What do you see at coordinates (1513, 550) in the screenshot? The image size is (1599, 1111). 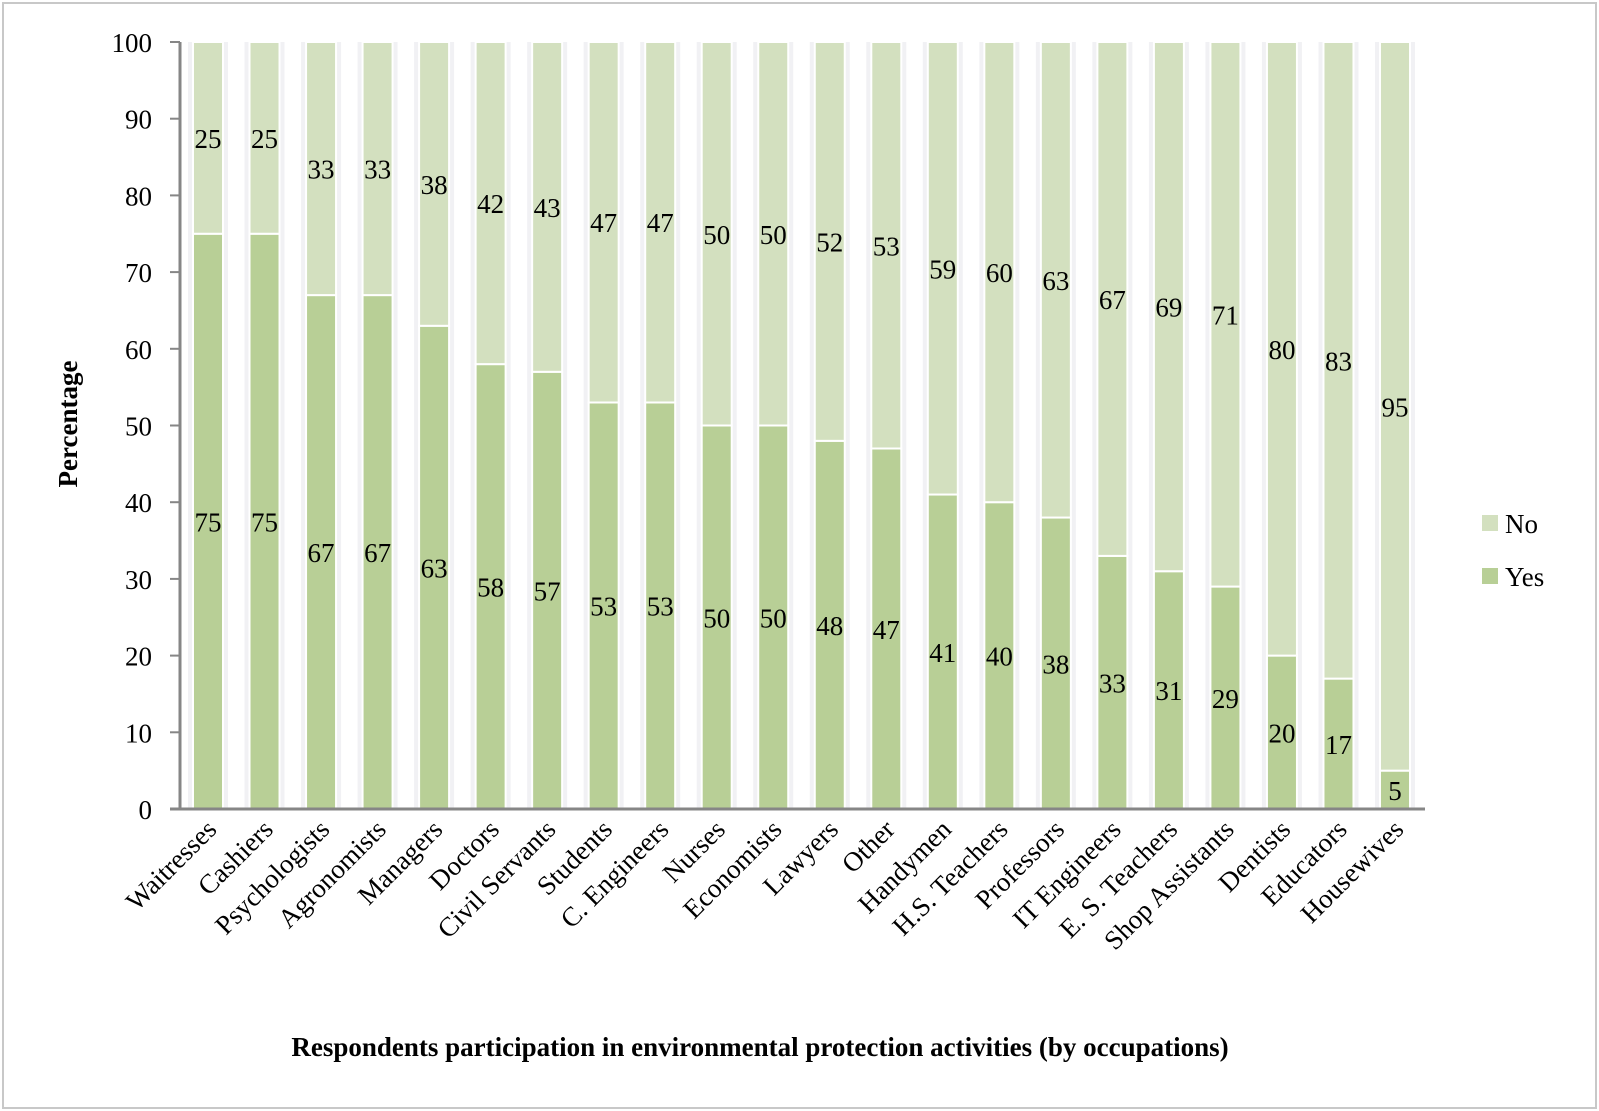 I see `legend: No Yes` at bounding box center [1513, 550].